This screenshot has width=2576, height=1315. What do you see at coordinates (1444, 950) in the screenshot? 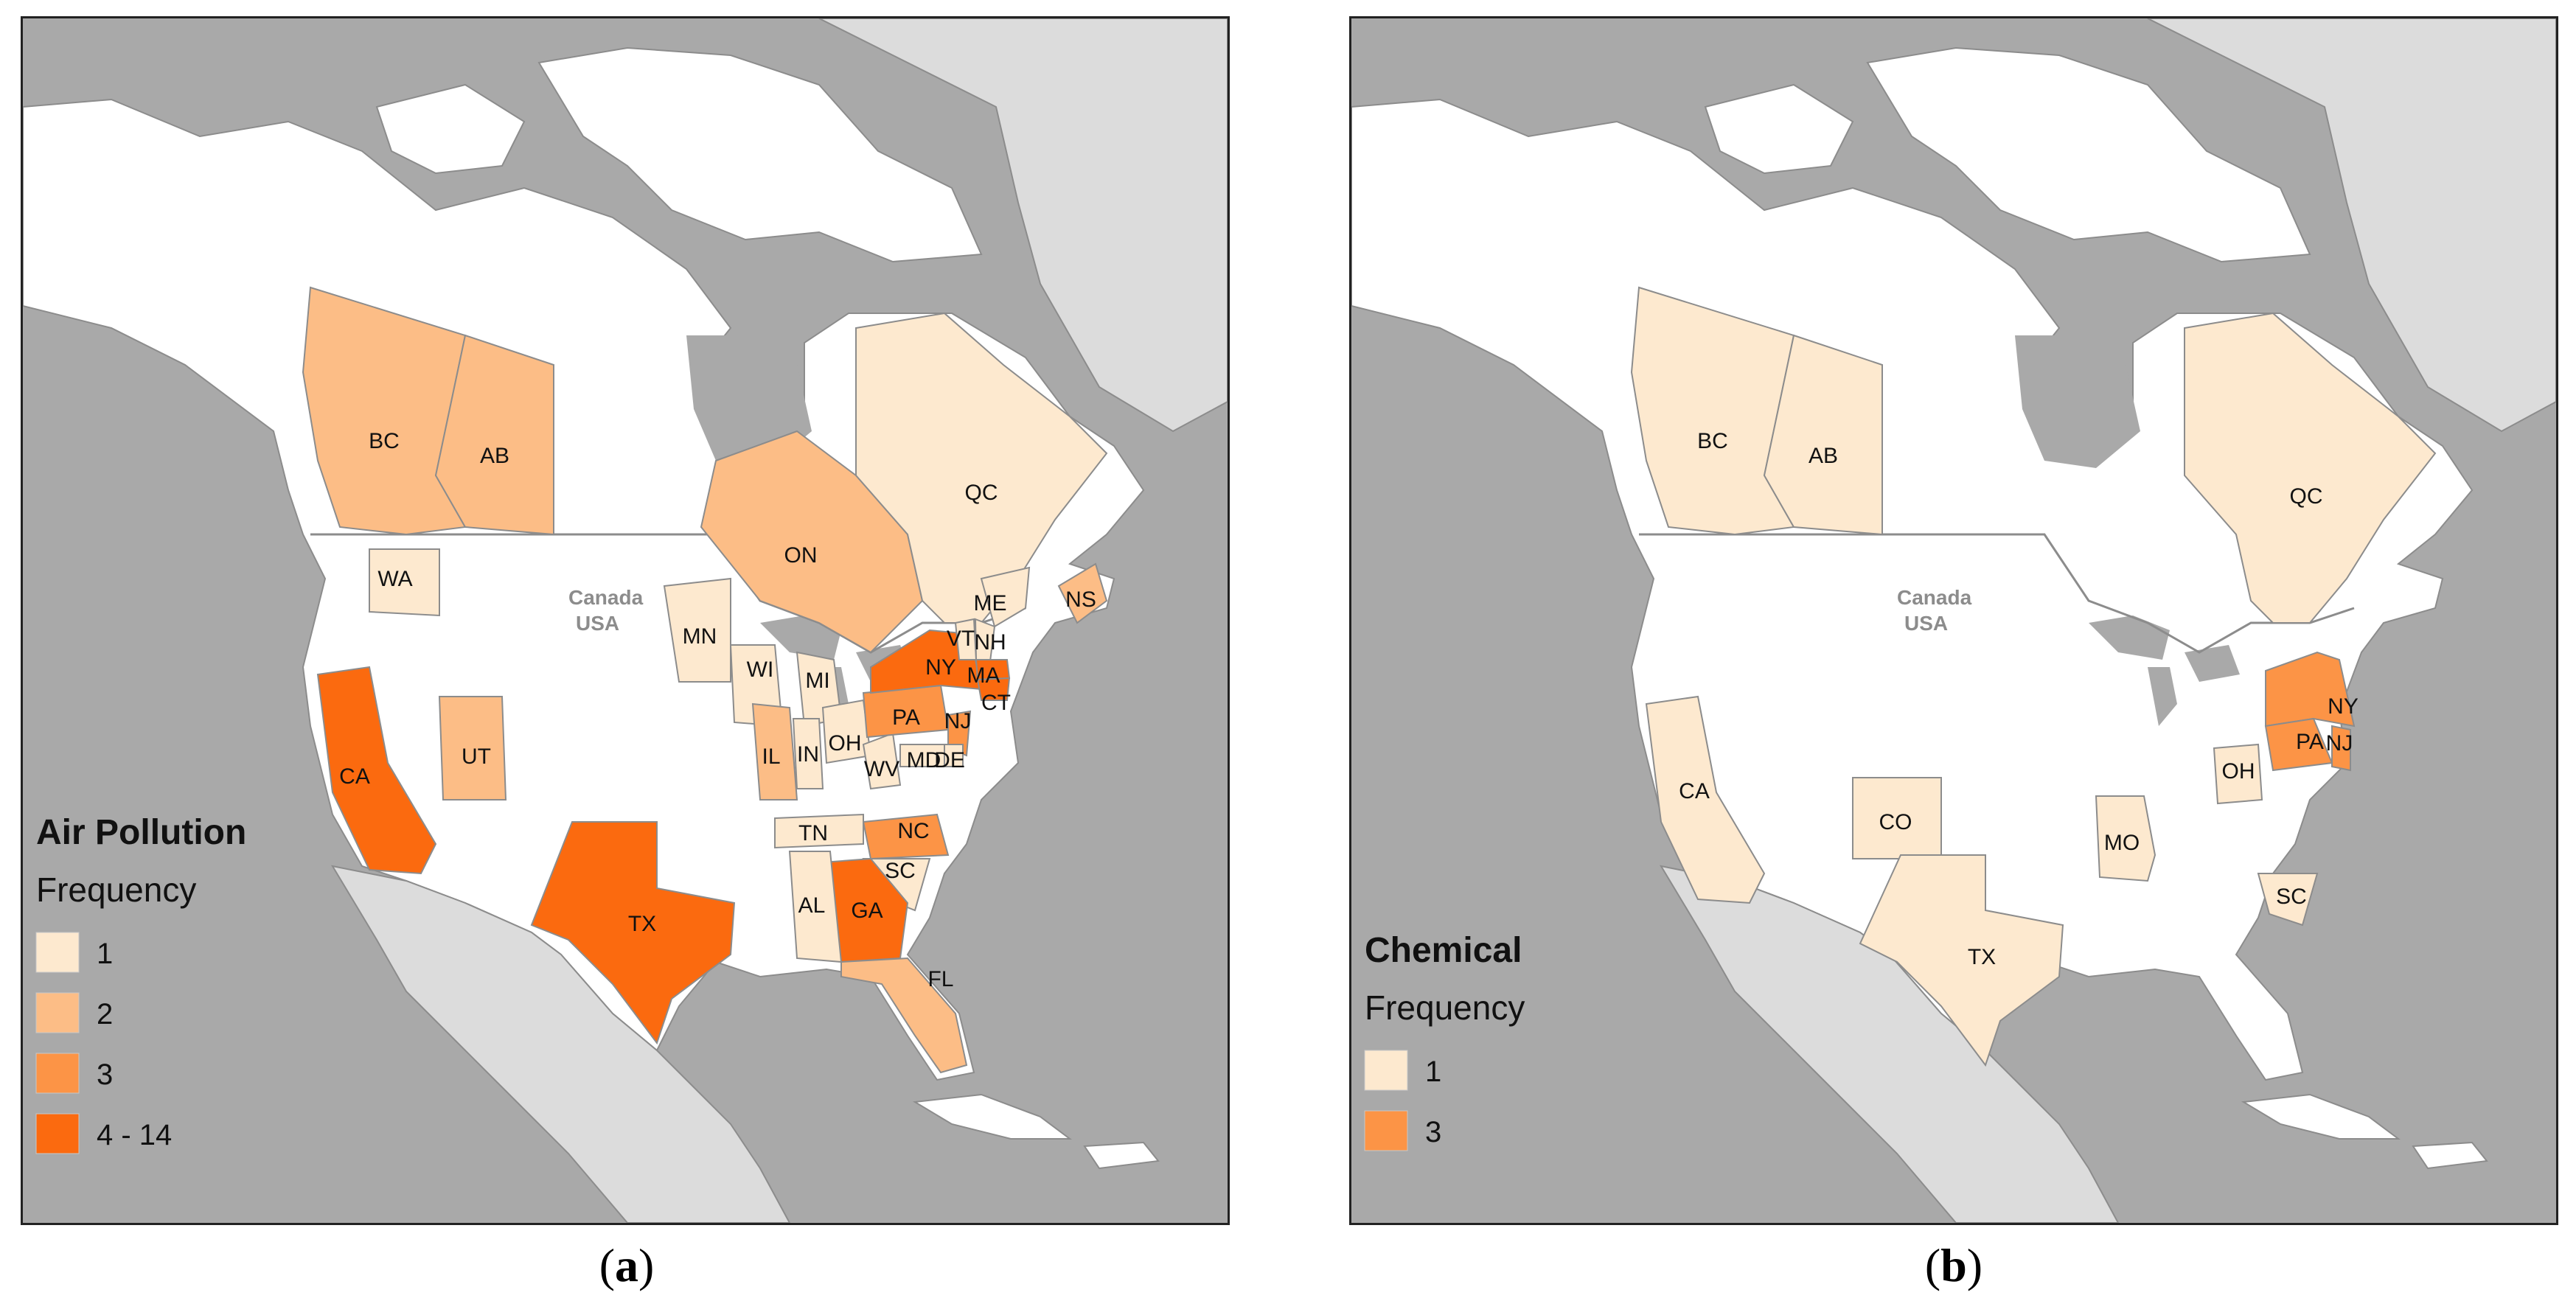
I see `legend-title: Chemical` at bounding box center [1444, 950].